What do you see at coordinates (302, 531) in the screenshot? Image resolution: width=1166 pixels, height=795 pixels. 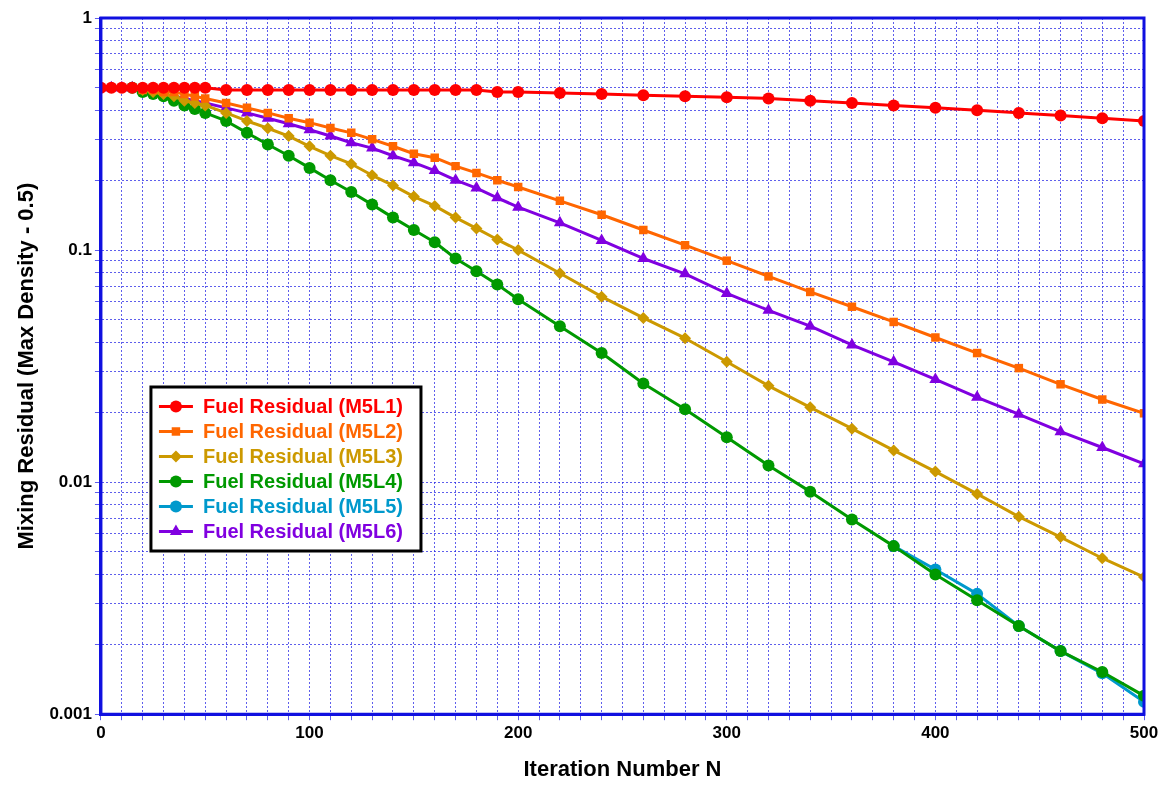 I see `legend-label: Fuel Residual (M5L6)` at bounding box center [302, 531].